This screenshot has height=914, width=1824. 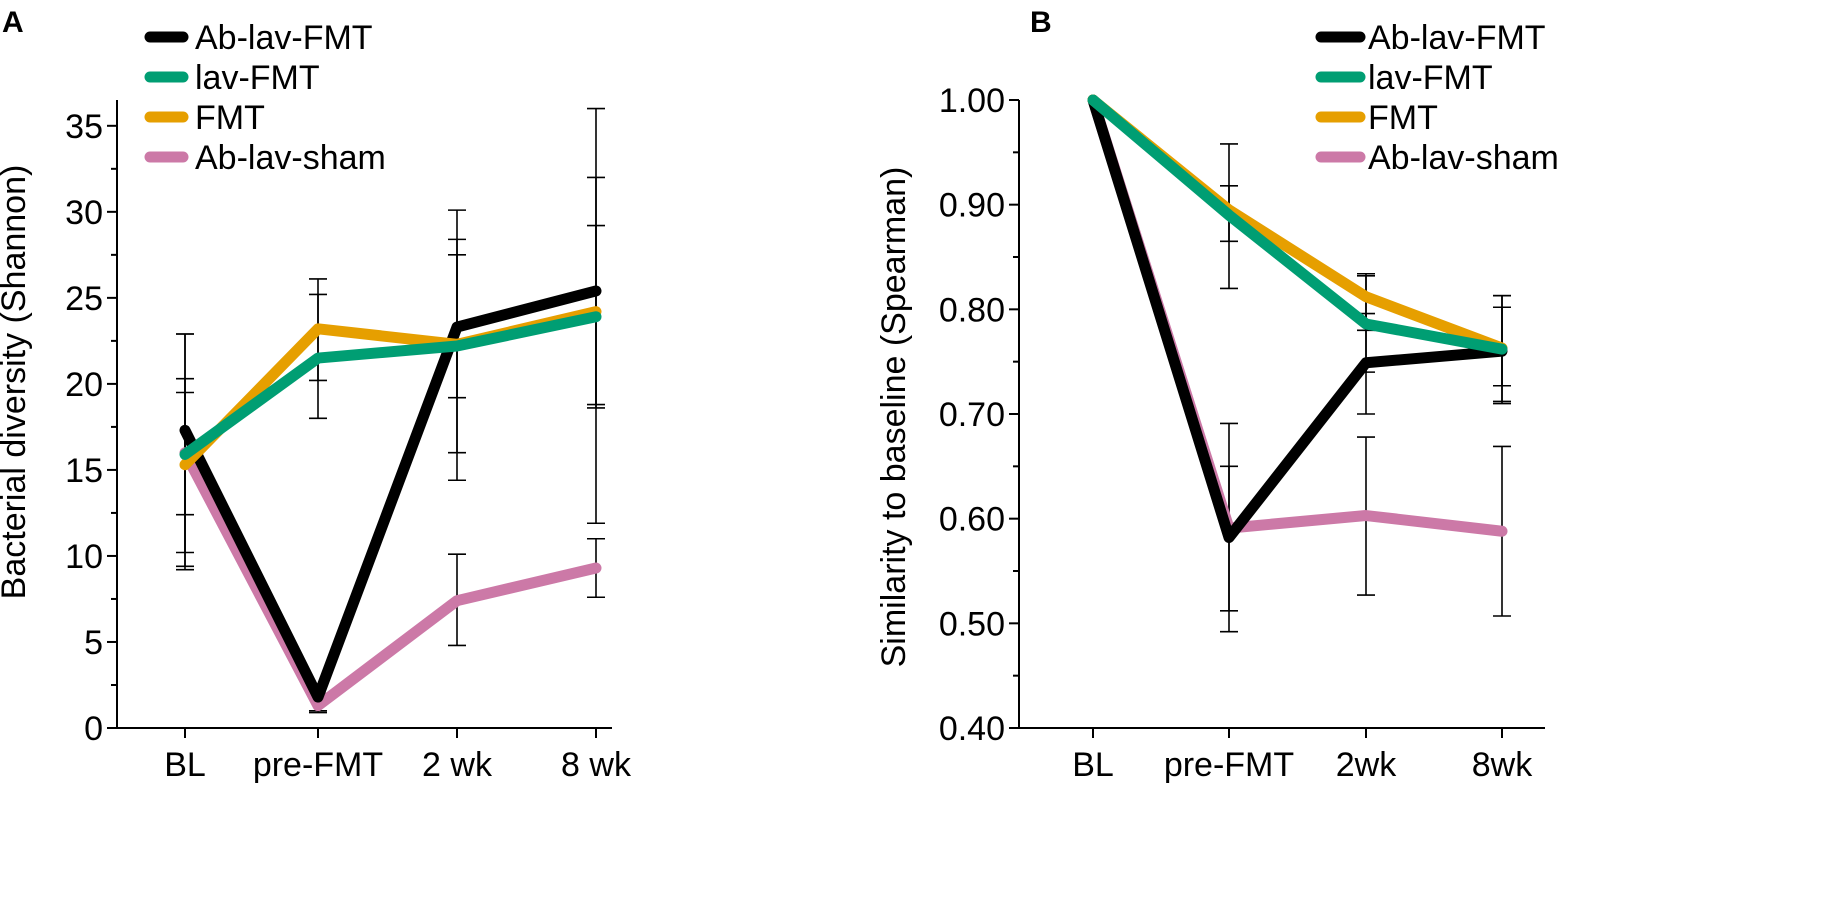 I want to click on panel-b-y-tick-label: 0.60, so click(x=972, y=520).